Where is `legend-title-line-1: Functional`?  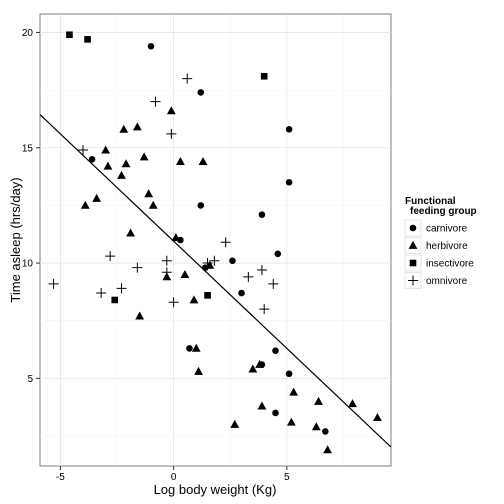
legend-title-line-1: Functional is located at coordinates (430, 201).